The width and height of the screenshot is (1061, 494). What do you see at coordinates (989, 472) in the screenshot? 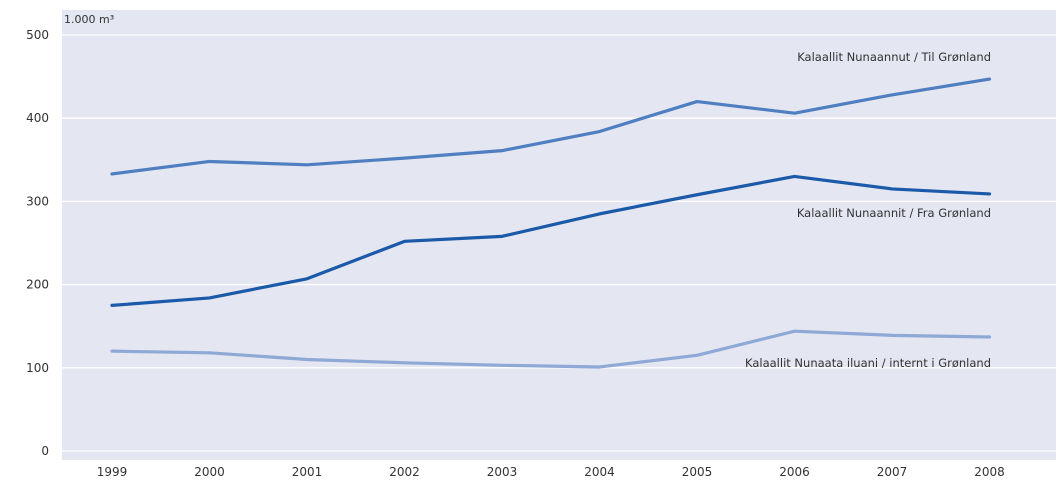
I see `x-tick-label: 2008` at bounding box center [989, 472].